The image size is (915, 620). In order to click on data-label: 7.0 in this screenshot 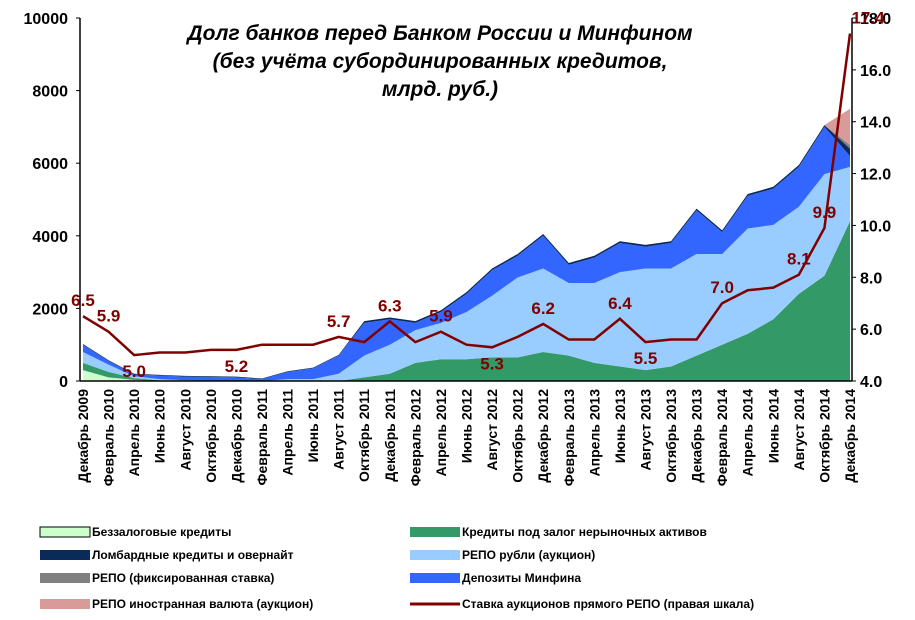, I will do `click(722, 287)`.